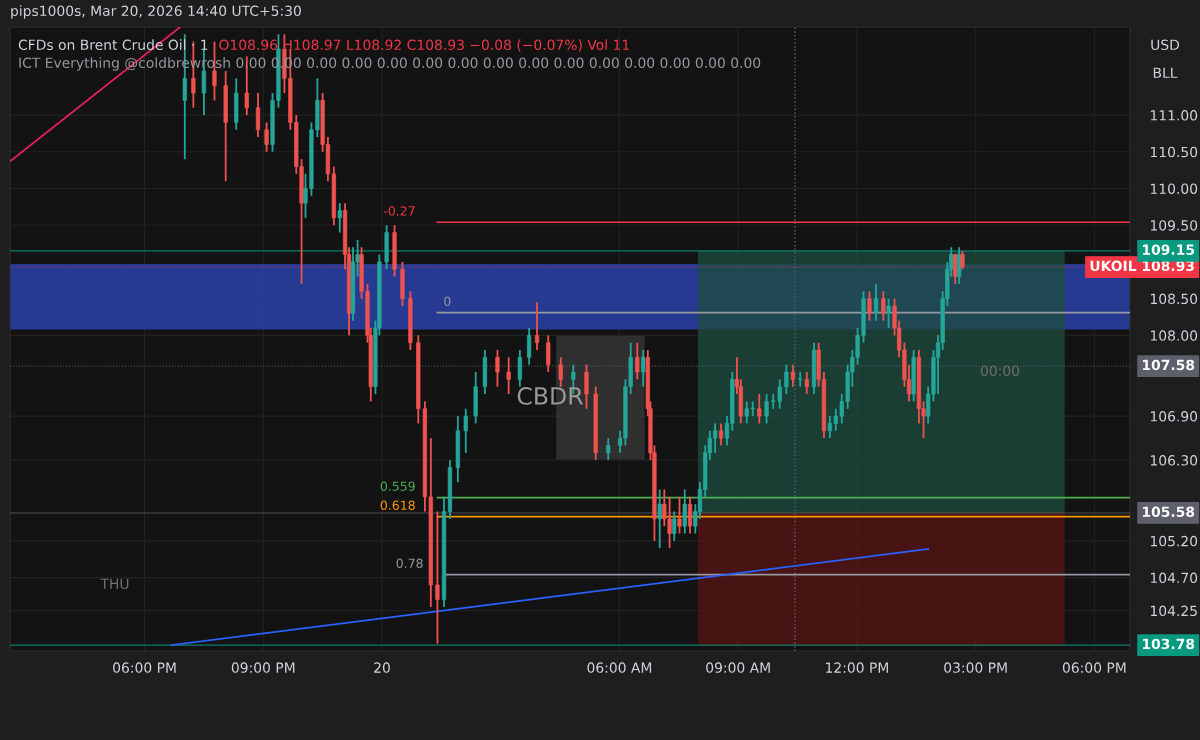 This screenshot has height=740, width=1200. Describe the element at coordinates (1174, 115) in the screenshot. I see `y-tick-label: 111.00` at that location.